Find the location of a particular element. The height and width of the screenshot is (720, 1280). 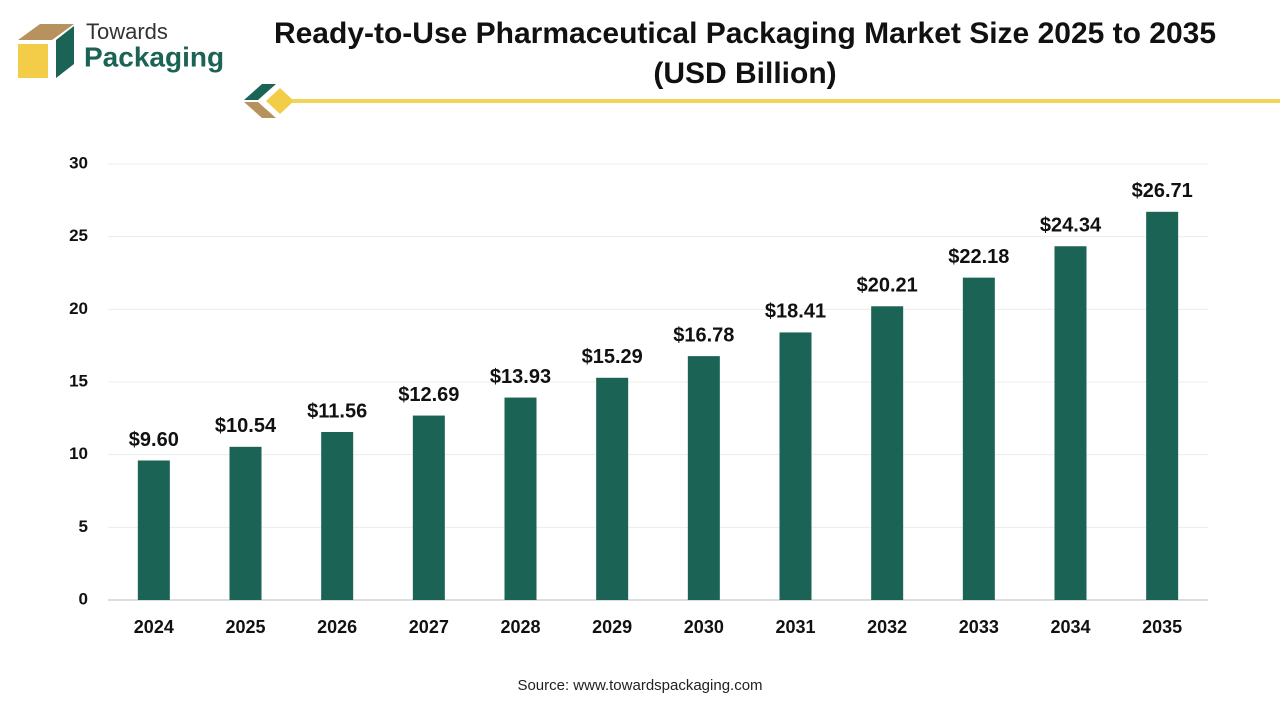

value-label: $22.18 is located at coordinates (978, 257).